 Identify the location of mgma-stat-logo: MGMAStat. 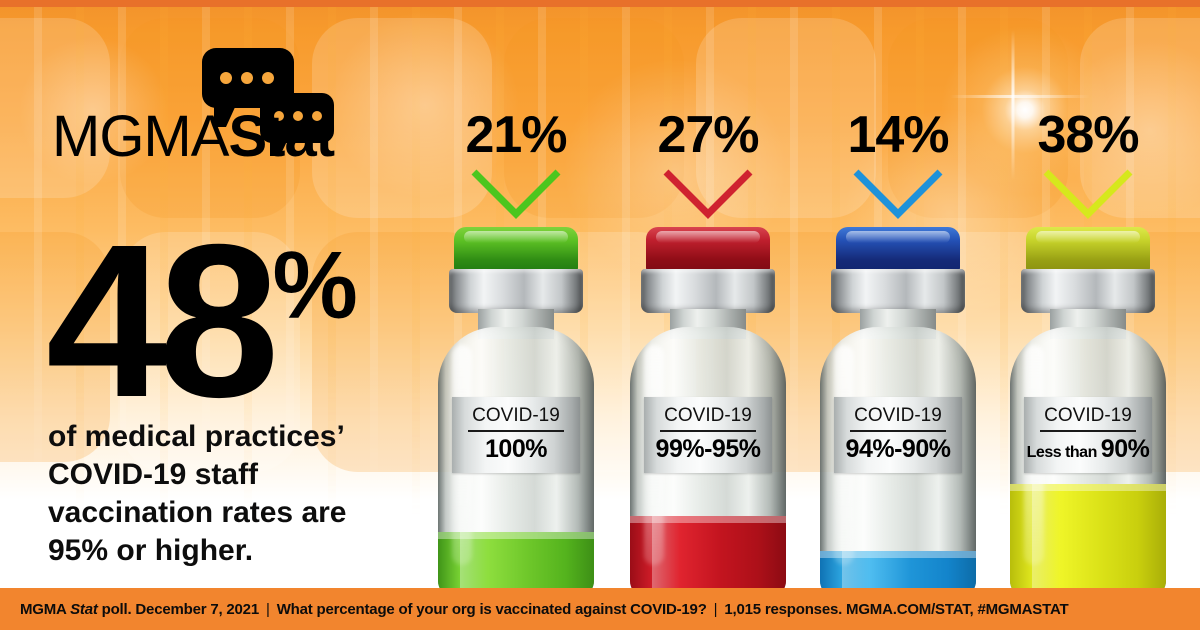
(212, 108).